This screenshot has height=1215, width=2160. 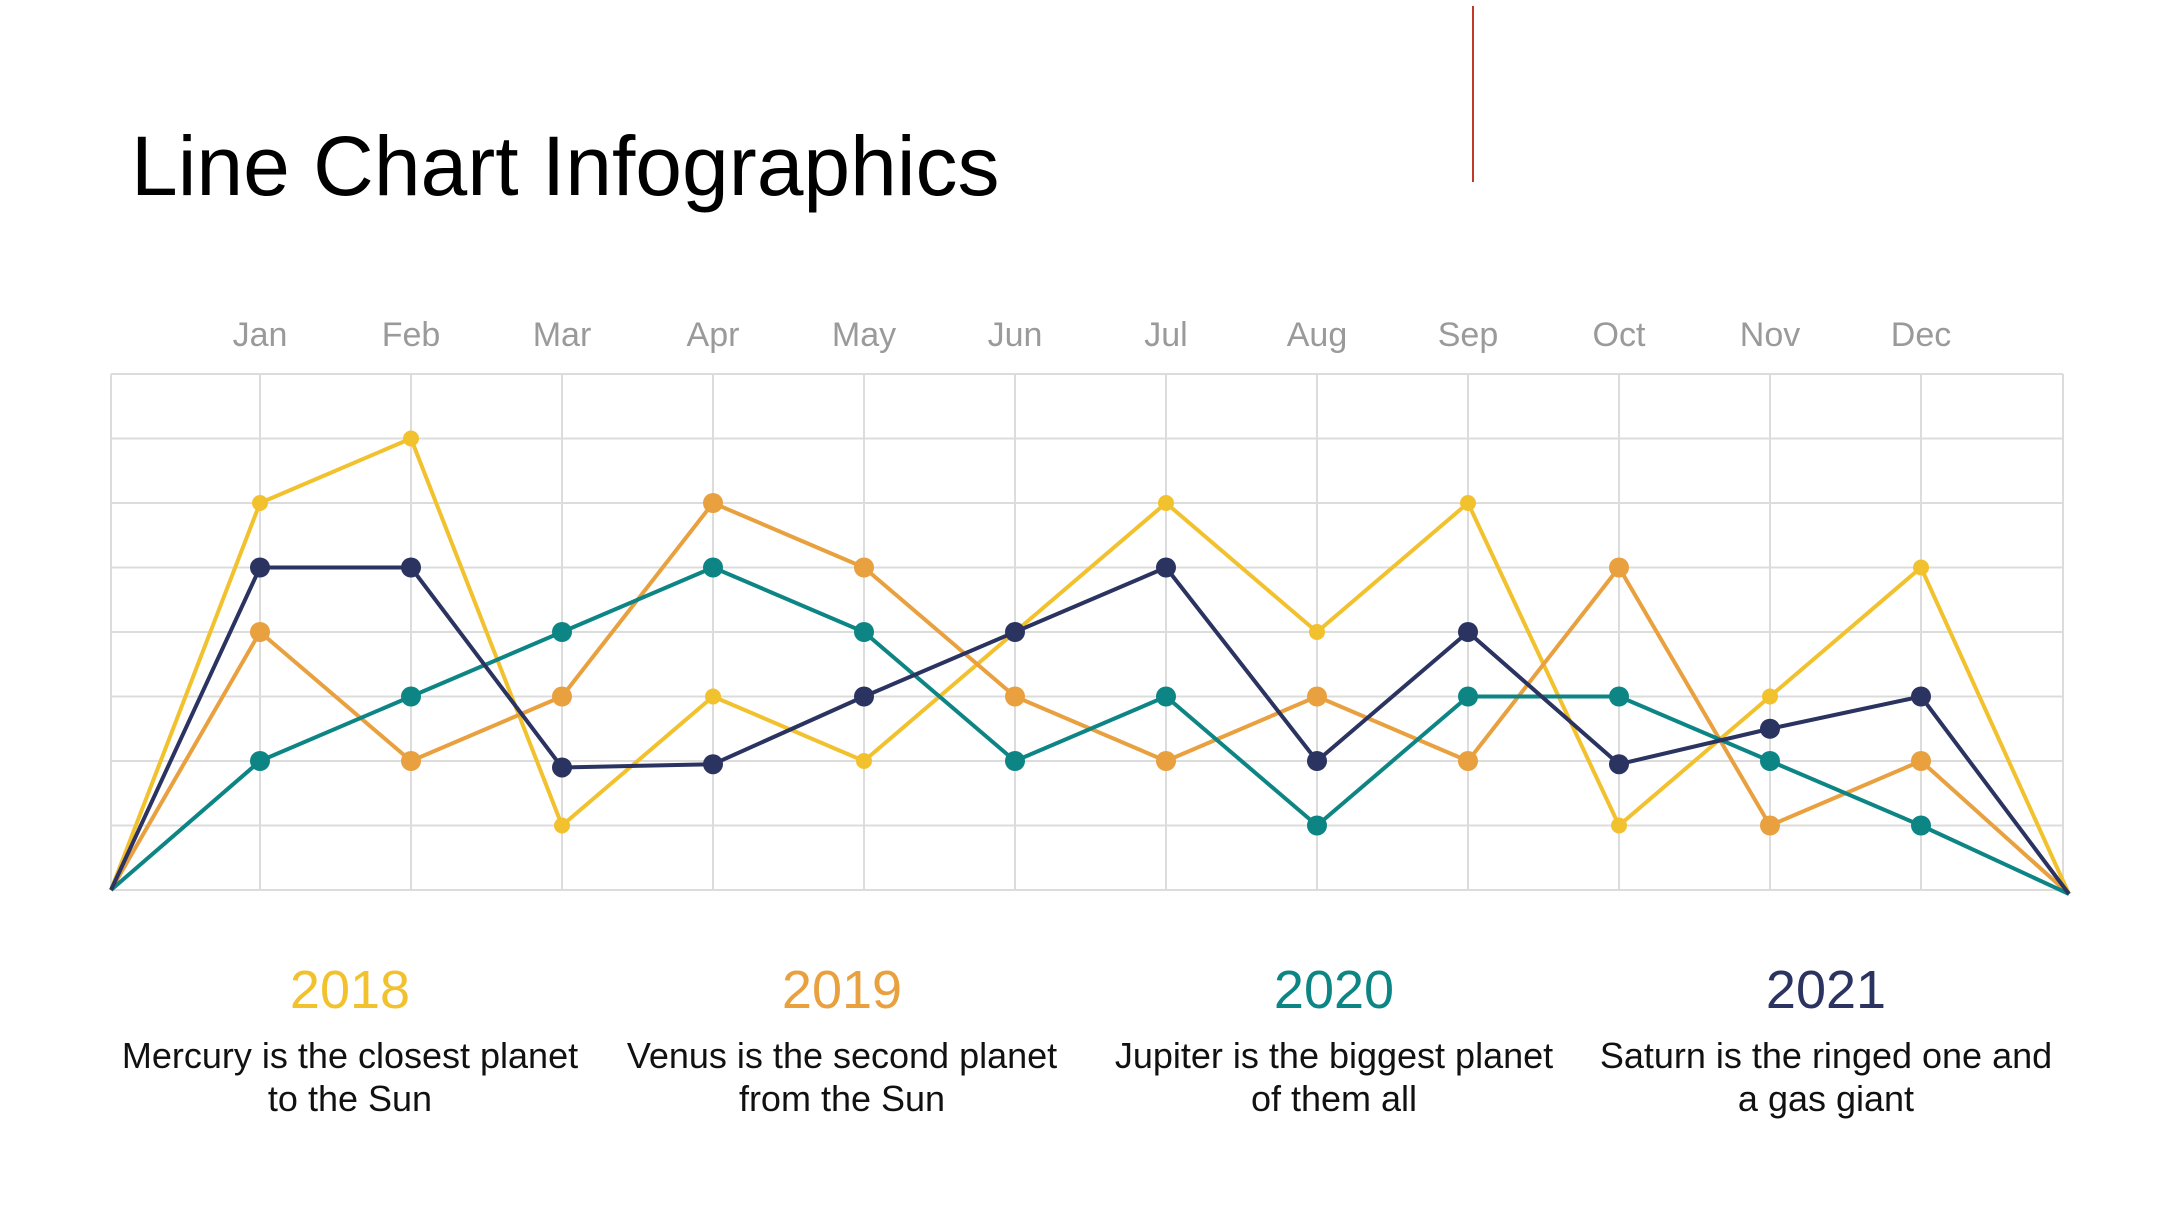 I want to click on data-point-2019-nov, so click(x=1770, y=825).